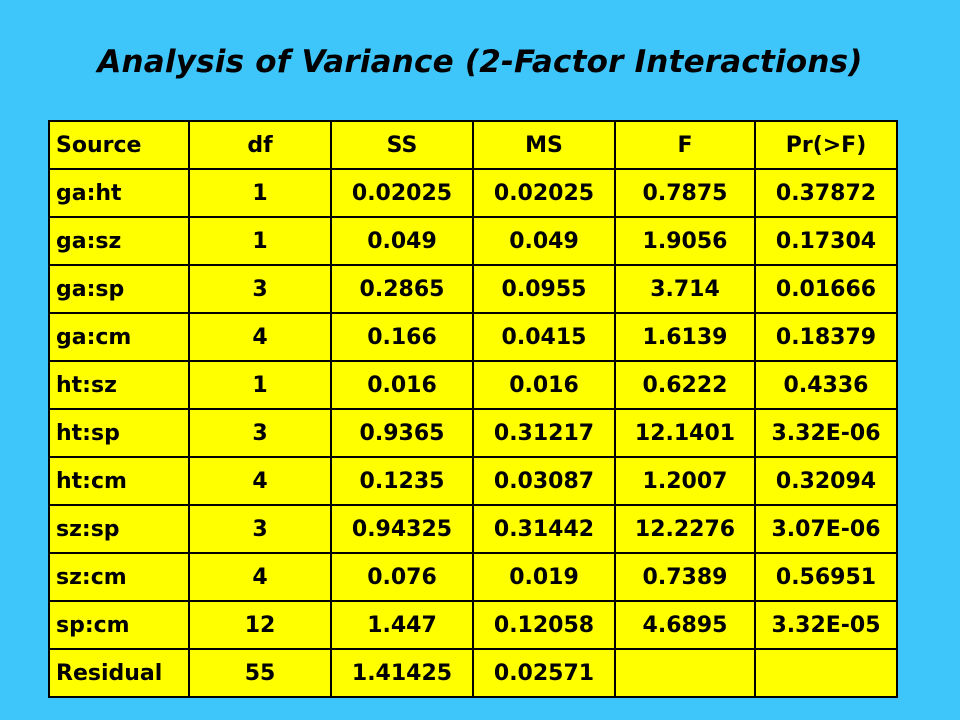 The height and width of the screenshot is (720, 960). I want to click on cell-f: 4.6895, so click(685, 625).